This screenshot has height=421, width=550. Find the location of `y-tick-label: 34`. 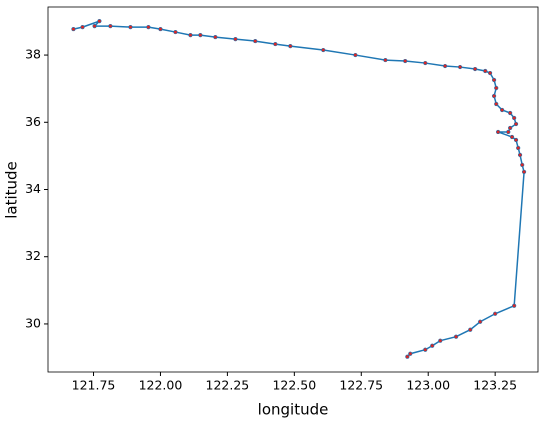

y-tick-label: 34 is located at coordinates (33, 188).